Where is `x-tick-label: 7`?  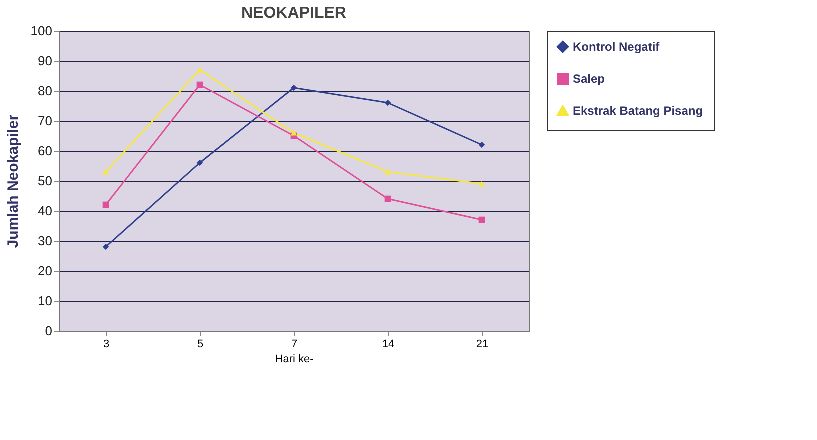
x-tick-label: 7 is located at coordinates (294, 344).